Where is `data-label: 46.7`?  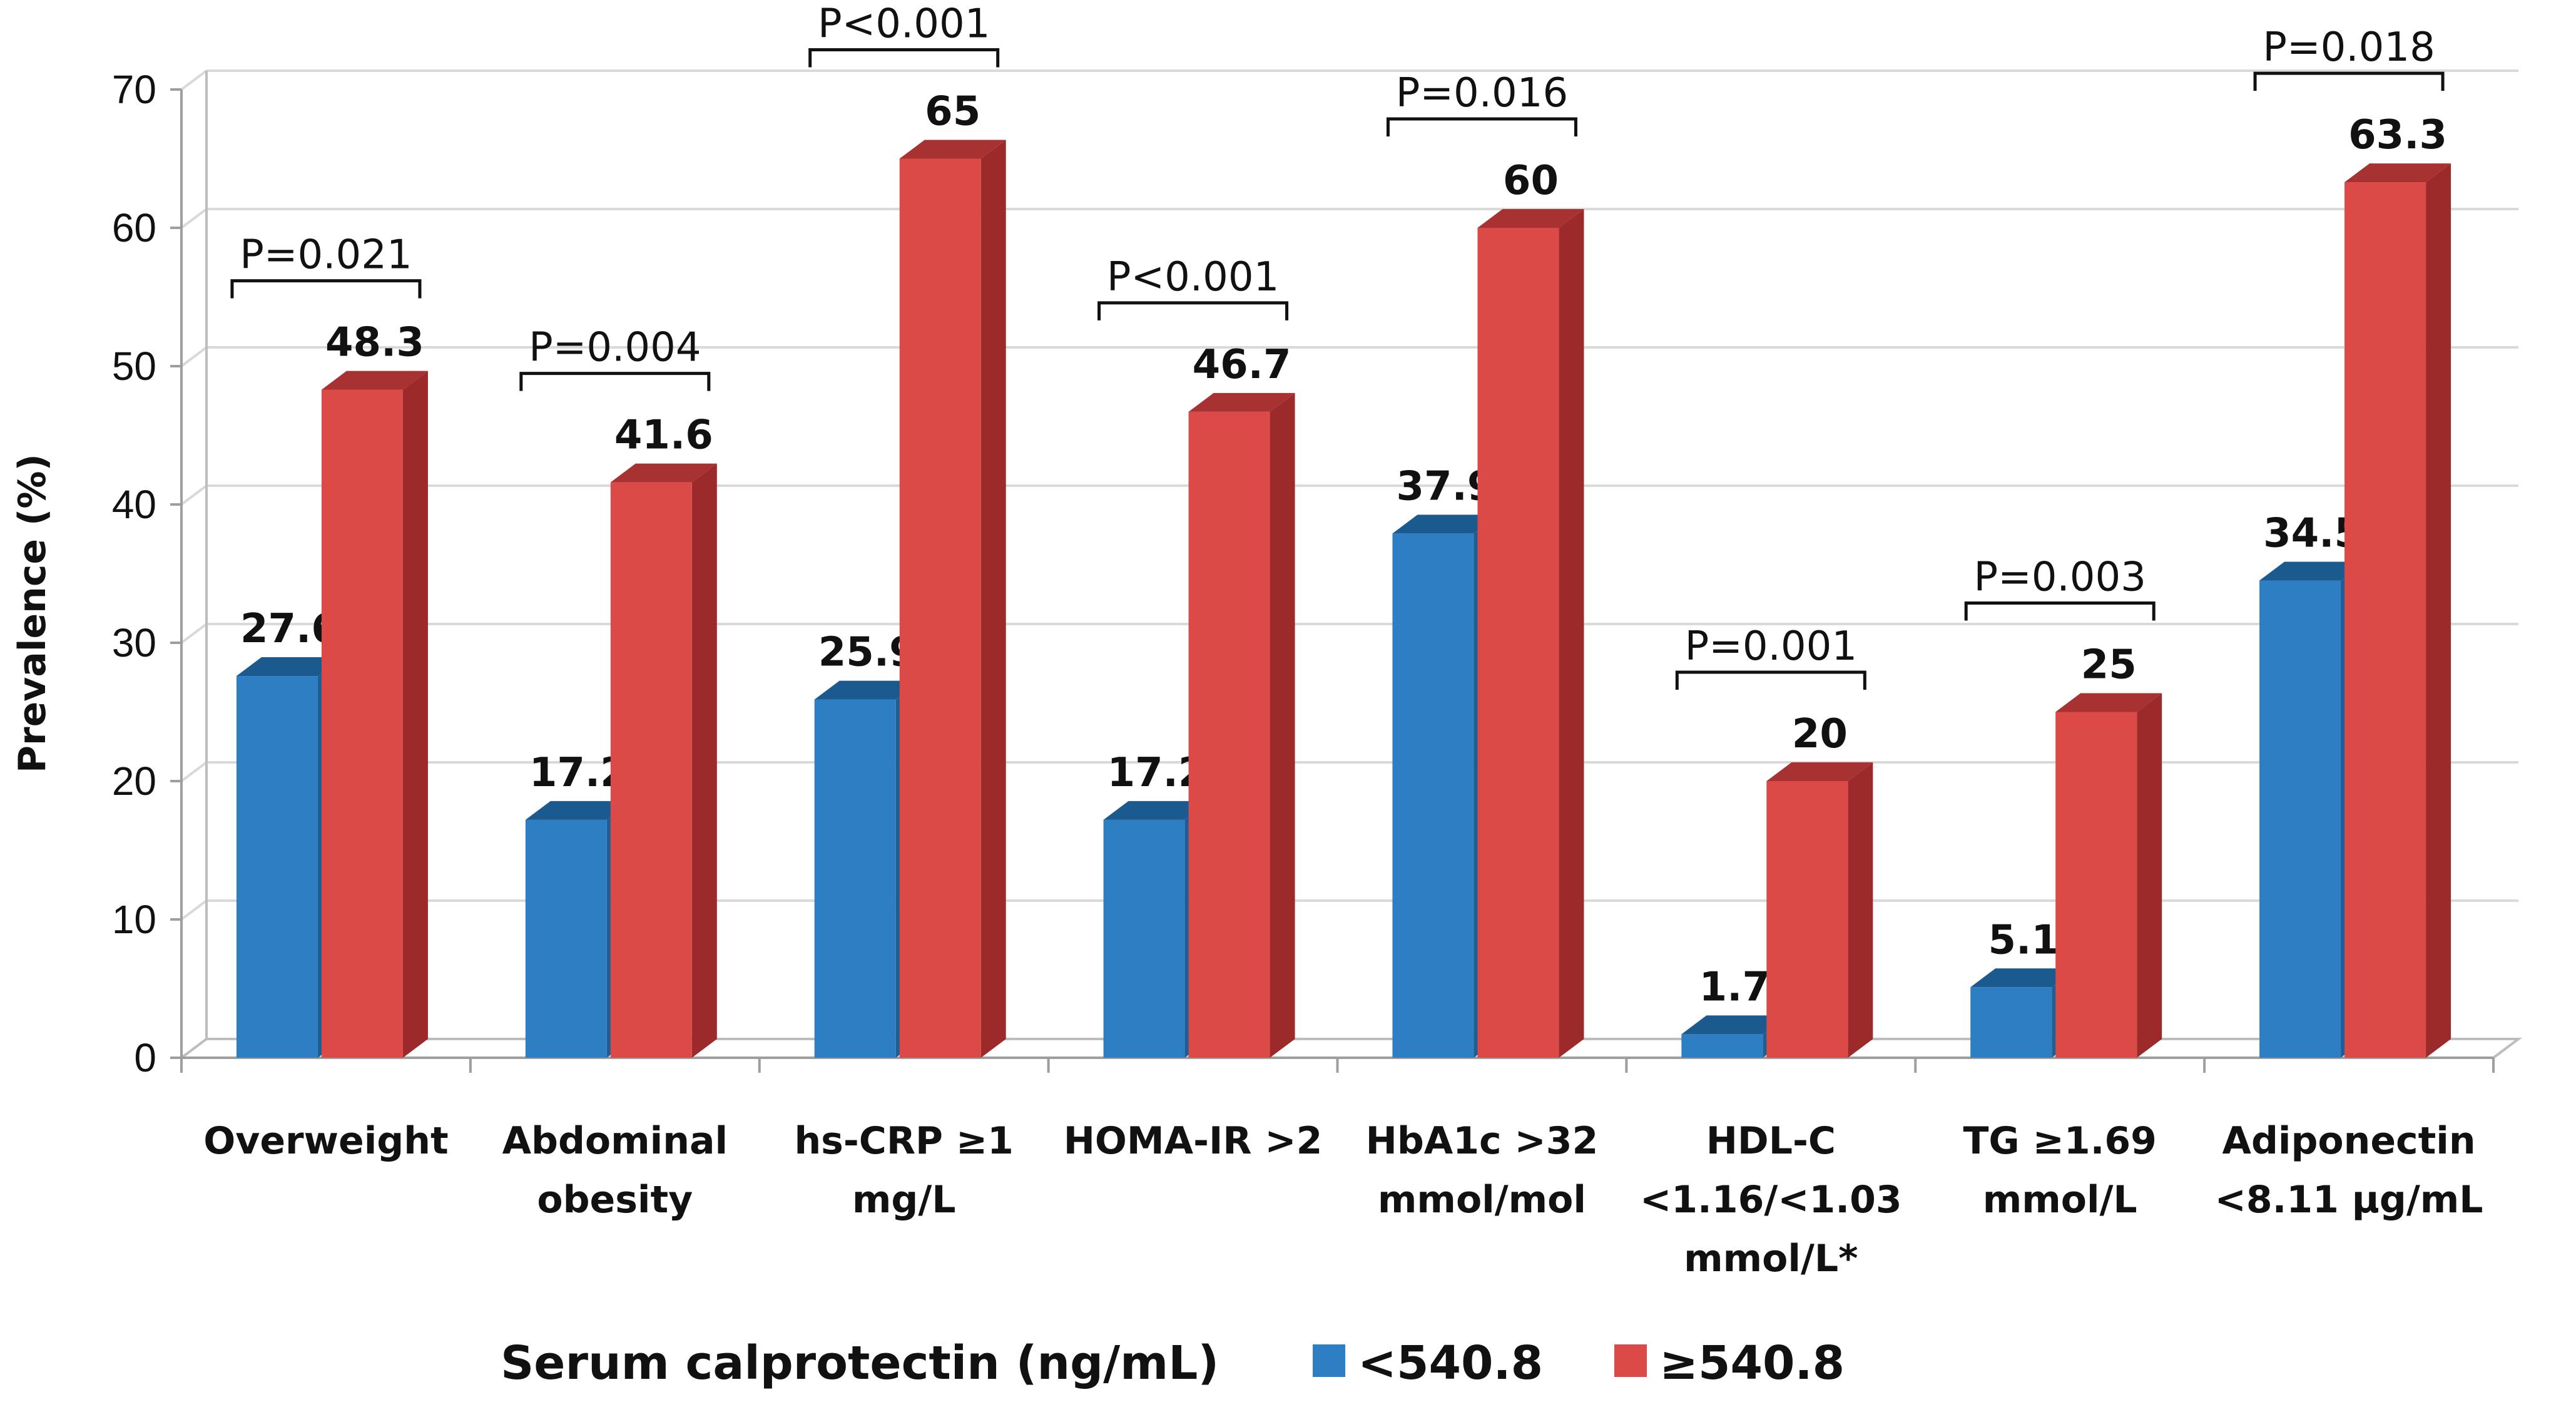
data-label: 46.7 is located at coordinates (1242, 365).